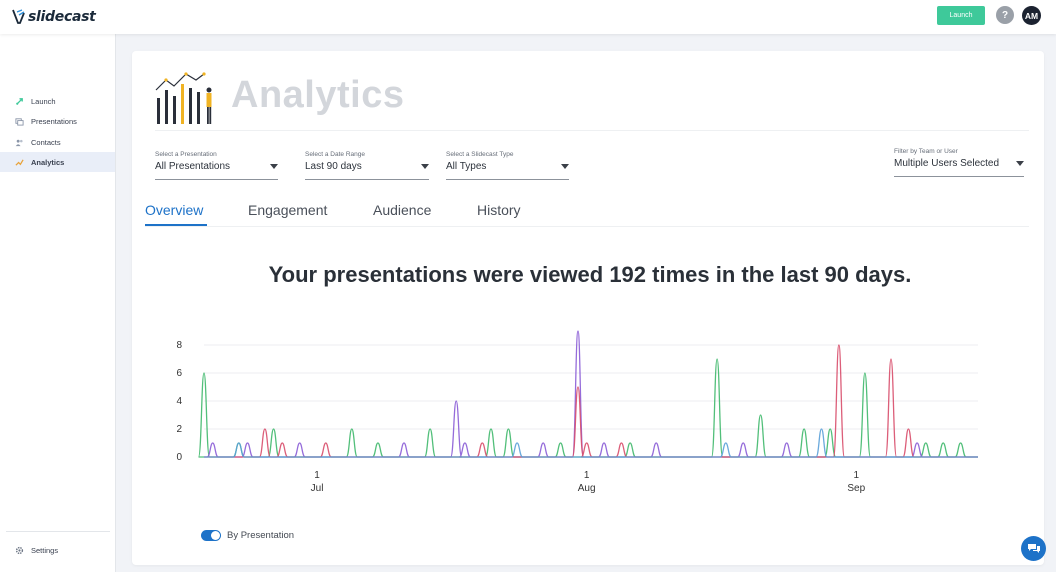  Describe the element at coordinates (62, 17) in the screenshot. I see `logo-text: slidecast` at that location.